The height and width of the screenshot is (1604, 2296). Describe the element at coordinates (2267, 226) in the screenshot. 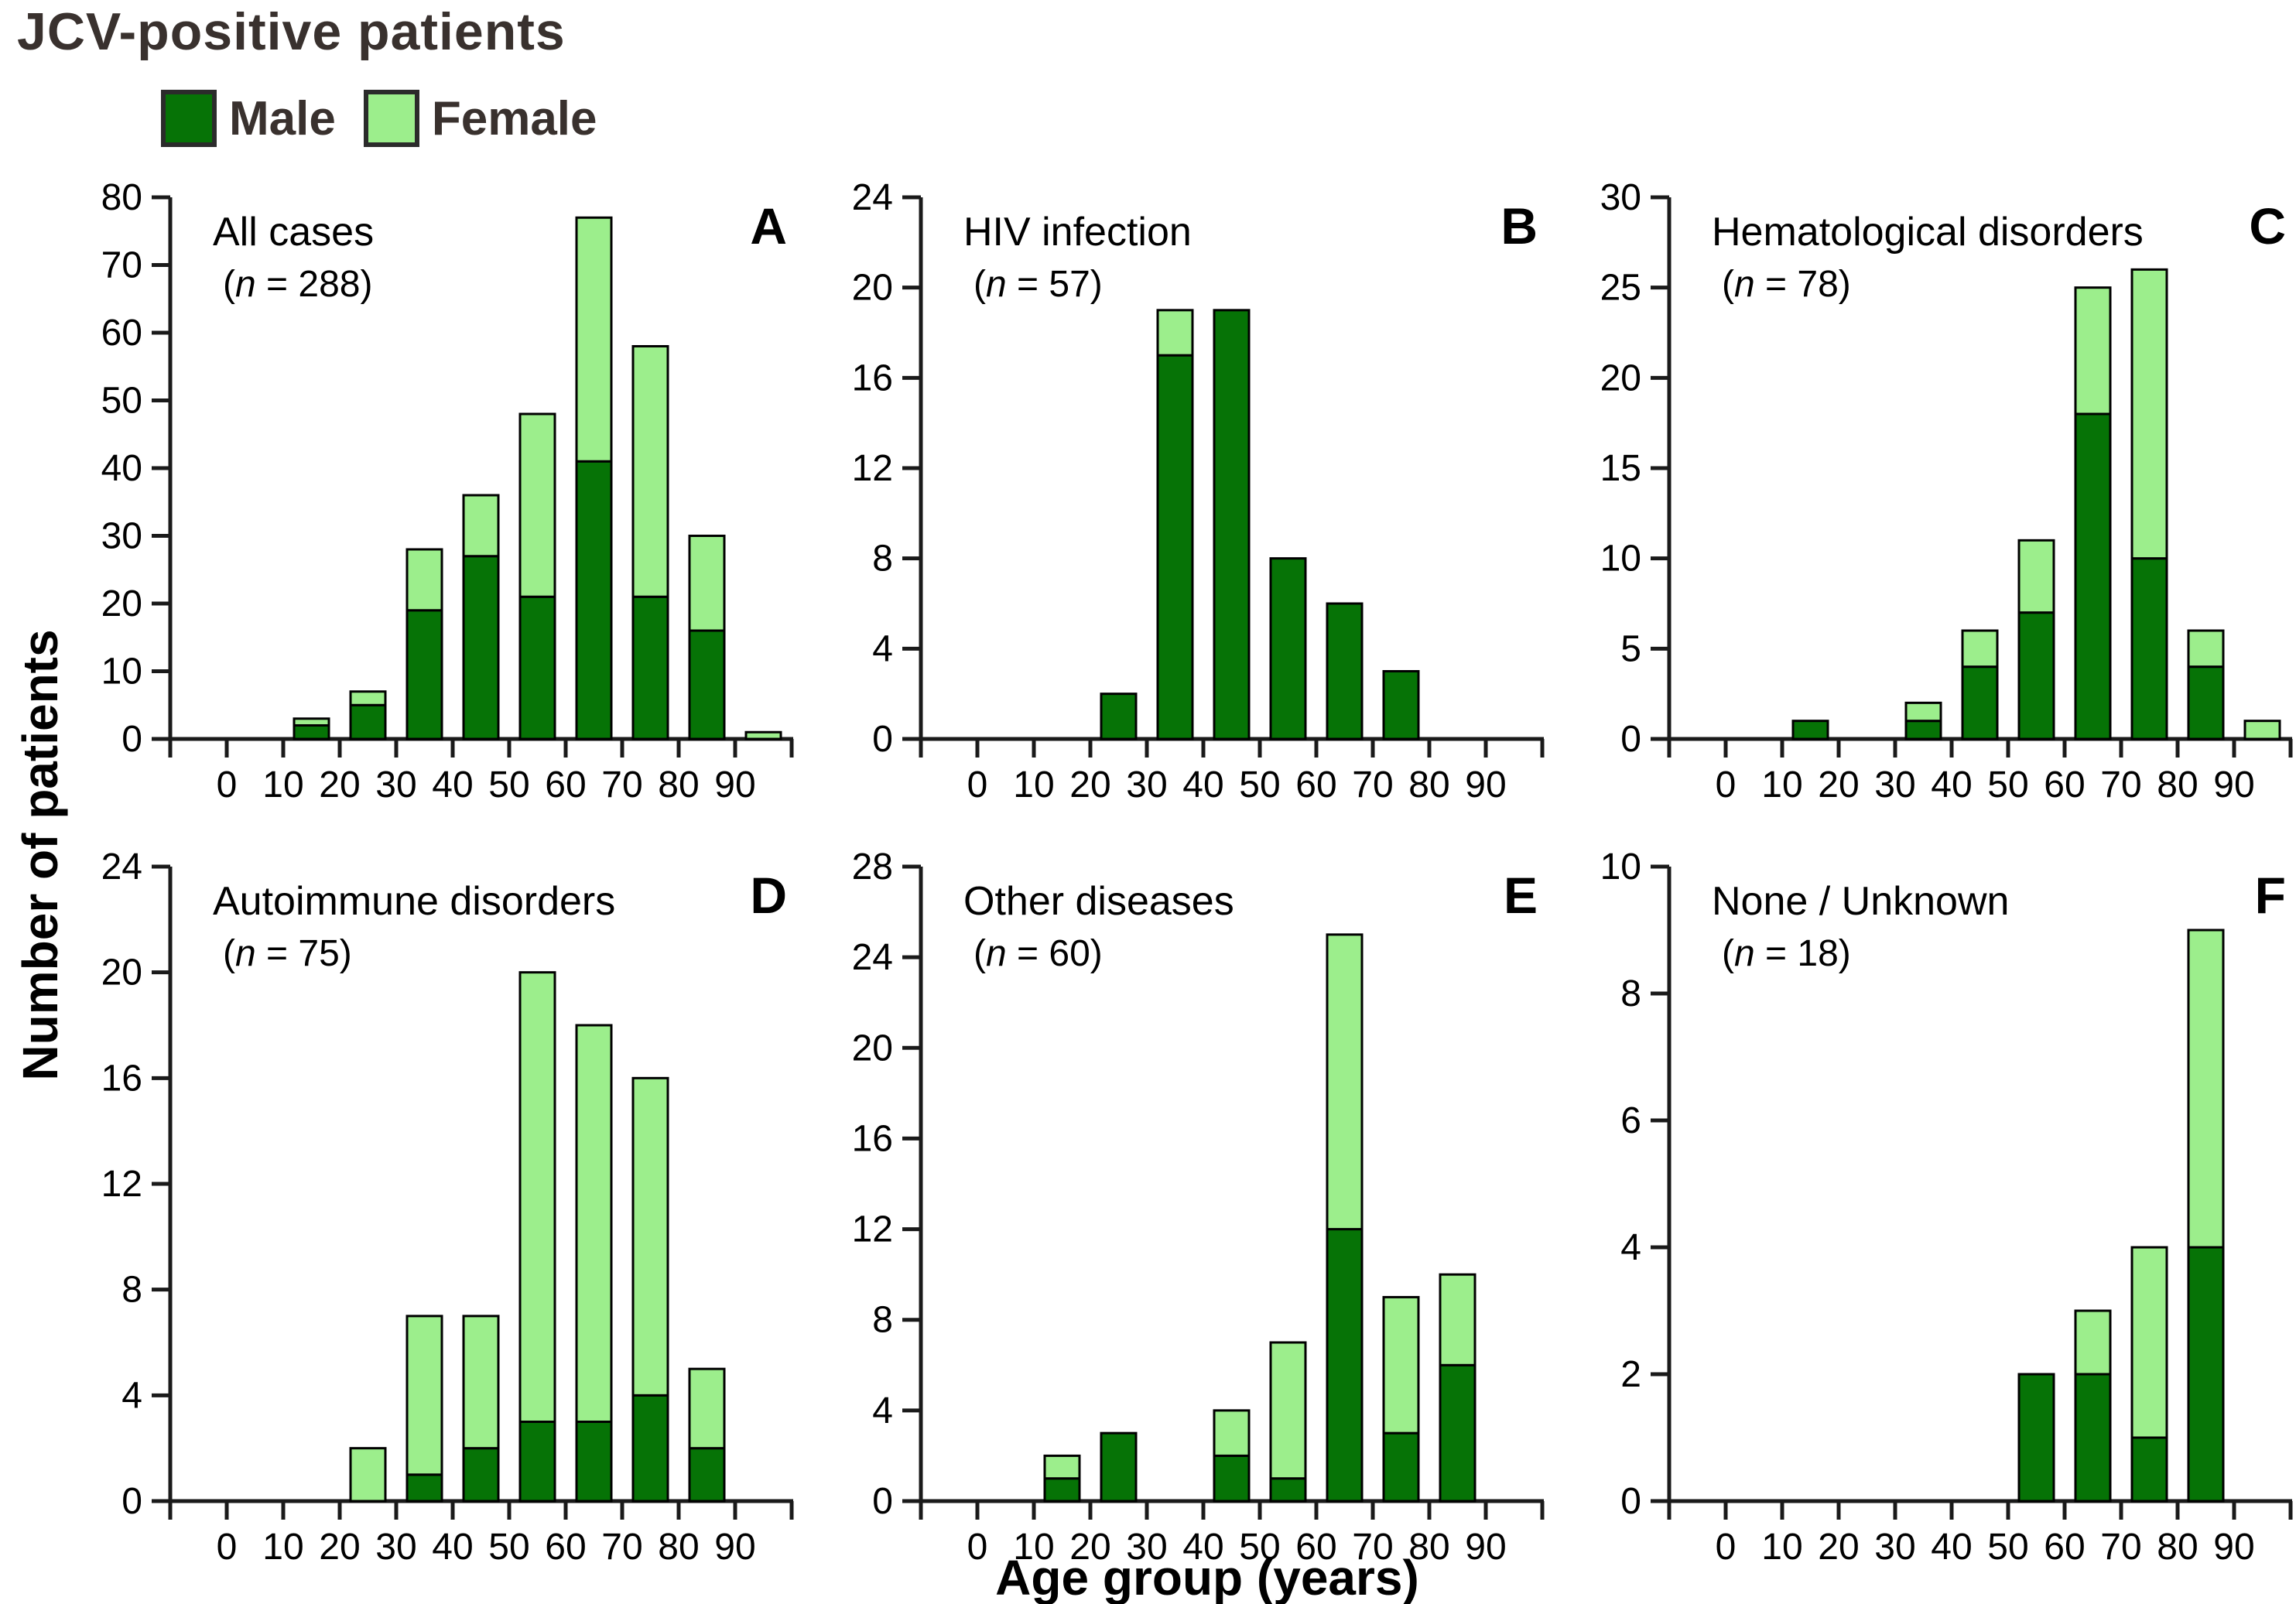

I see `panel-letter: C` at that location.